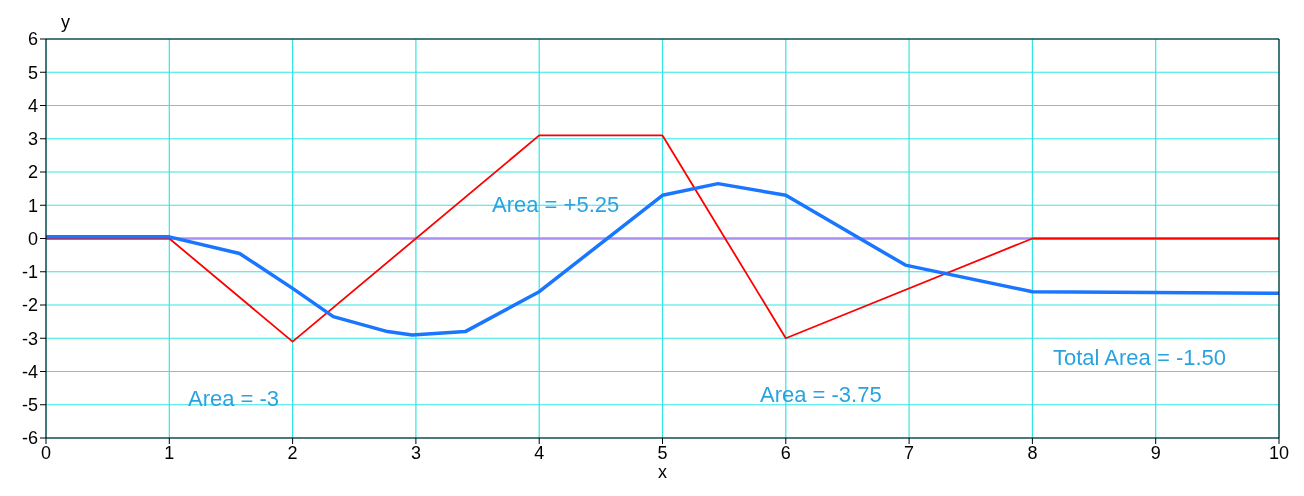  Describe the element at coordinates (32, 205) in the screenshot. I see `y-tick-label: 1` at that location.